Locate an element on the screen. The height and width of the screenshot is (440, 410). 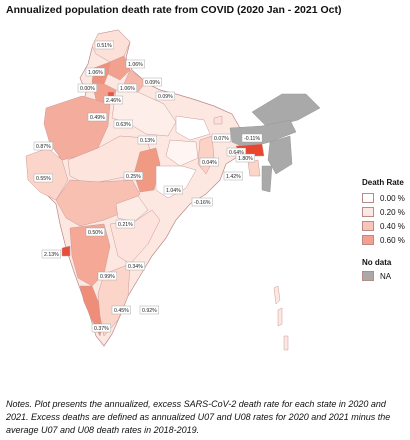
map-label-23: 0.50% is located at coordinates (95, 232).